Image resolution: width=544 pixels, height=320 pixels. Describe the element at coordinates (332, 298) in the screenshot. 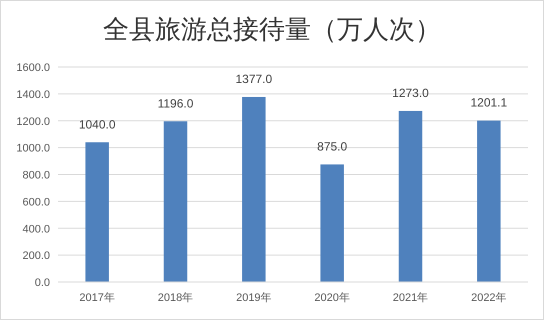

I see `x-tick-label: 2020年` at that location.